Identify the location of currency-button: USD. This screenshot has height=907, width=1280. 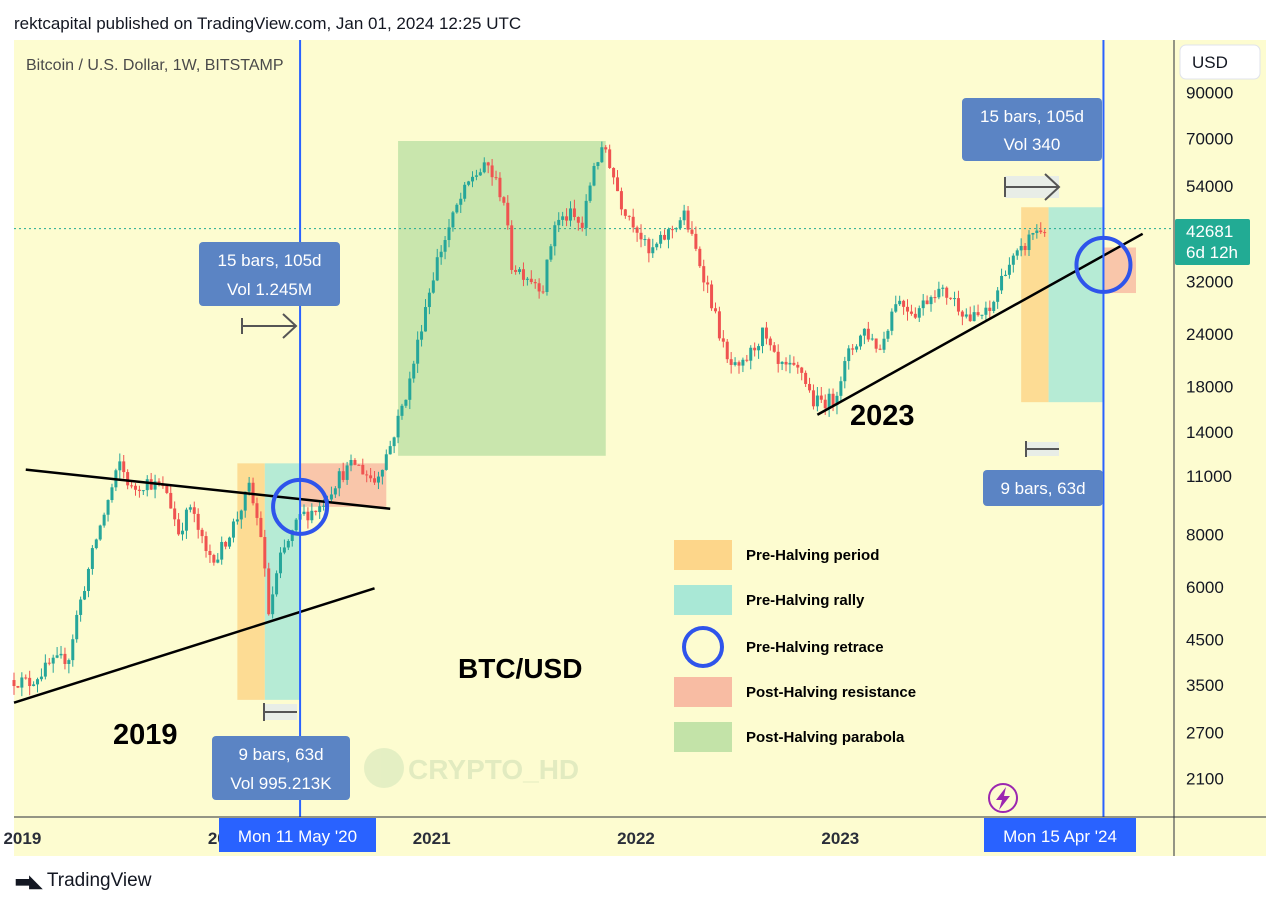
(1220, 62).